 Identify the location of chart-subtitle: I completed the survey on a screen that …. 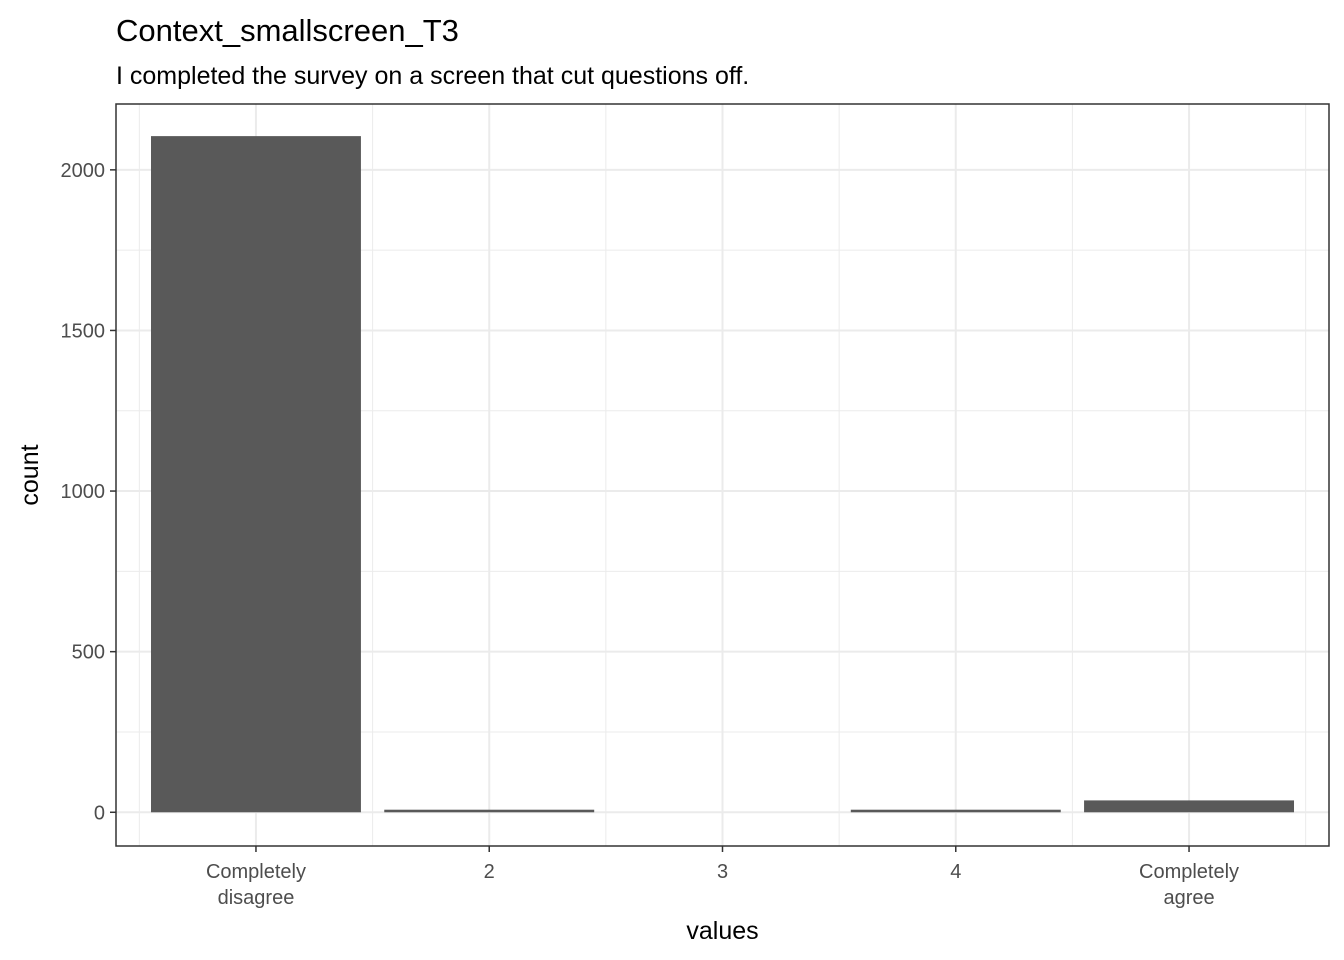
(432, 76).